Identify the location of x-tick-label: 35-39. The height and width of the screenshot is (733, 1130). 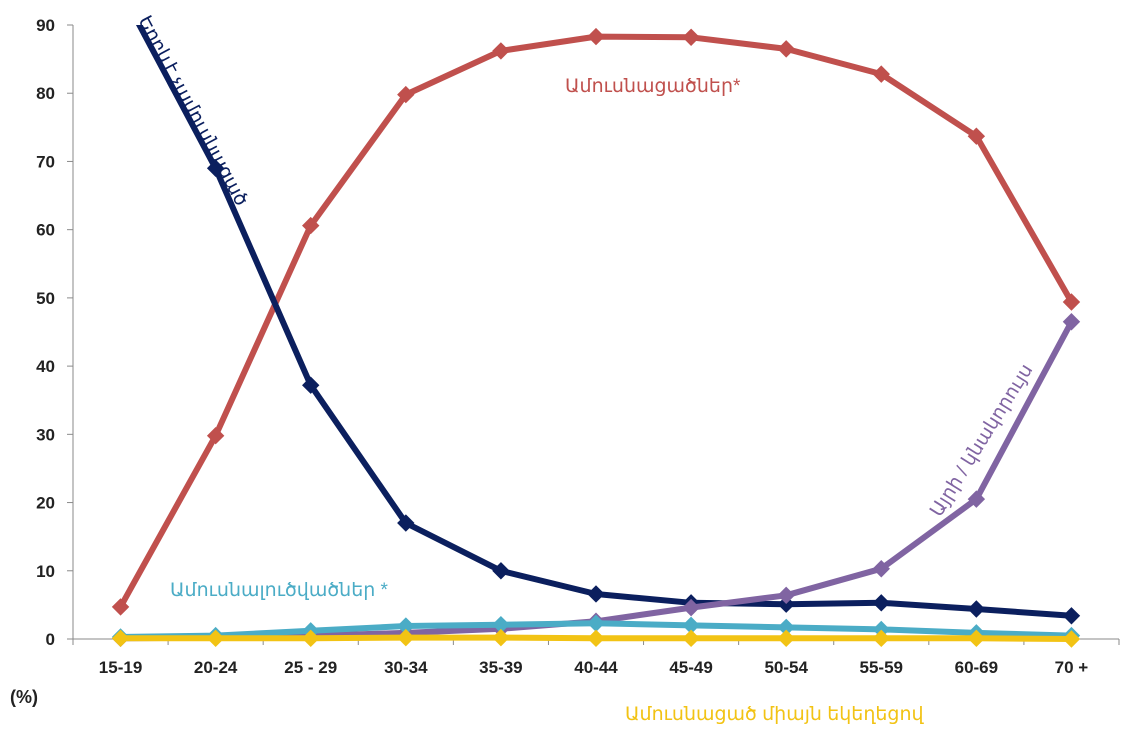
(500, 667).